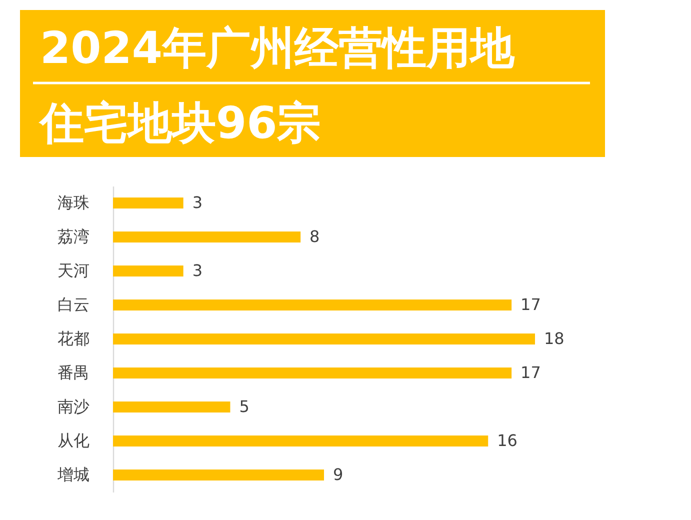 This screenshot has width=691, height=520. What do you see at coordinates (180, 123) in the screenshot?
I see `chart-subtitle: 住宅地块96宗` at bounding box center [180, 123].